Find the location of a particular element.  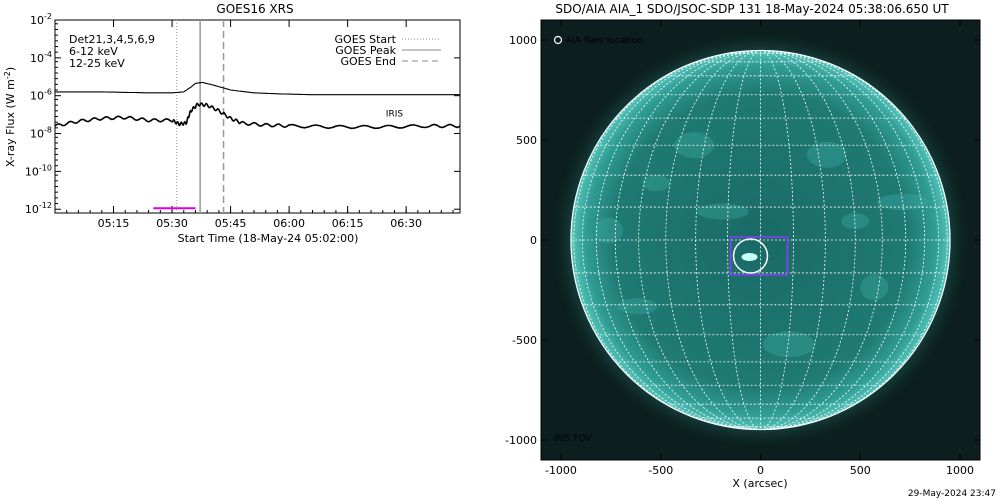

long-channel-line is located at coordinates (257, 88).